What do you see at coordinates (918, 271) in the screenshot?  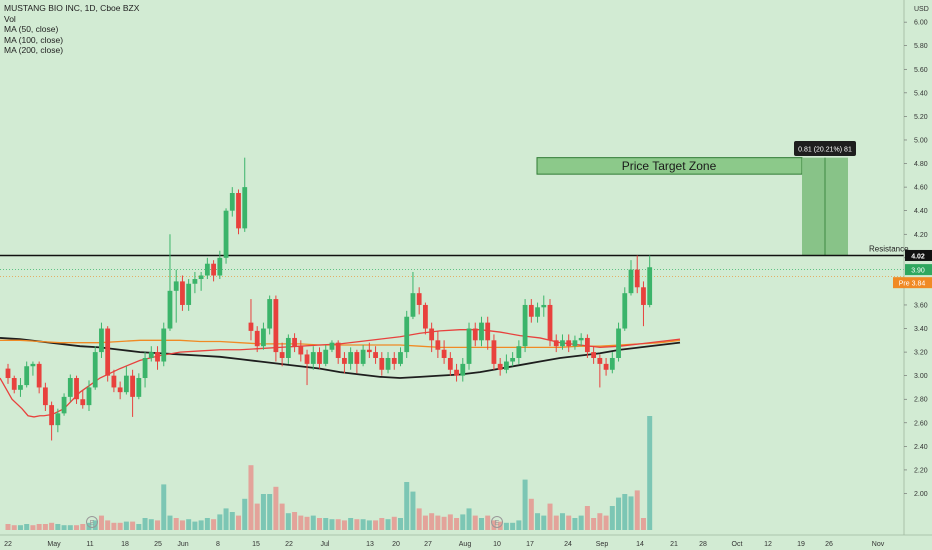 I see `last-price-tag: 3.90` at bounding box center [918, 271].